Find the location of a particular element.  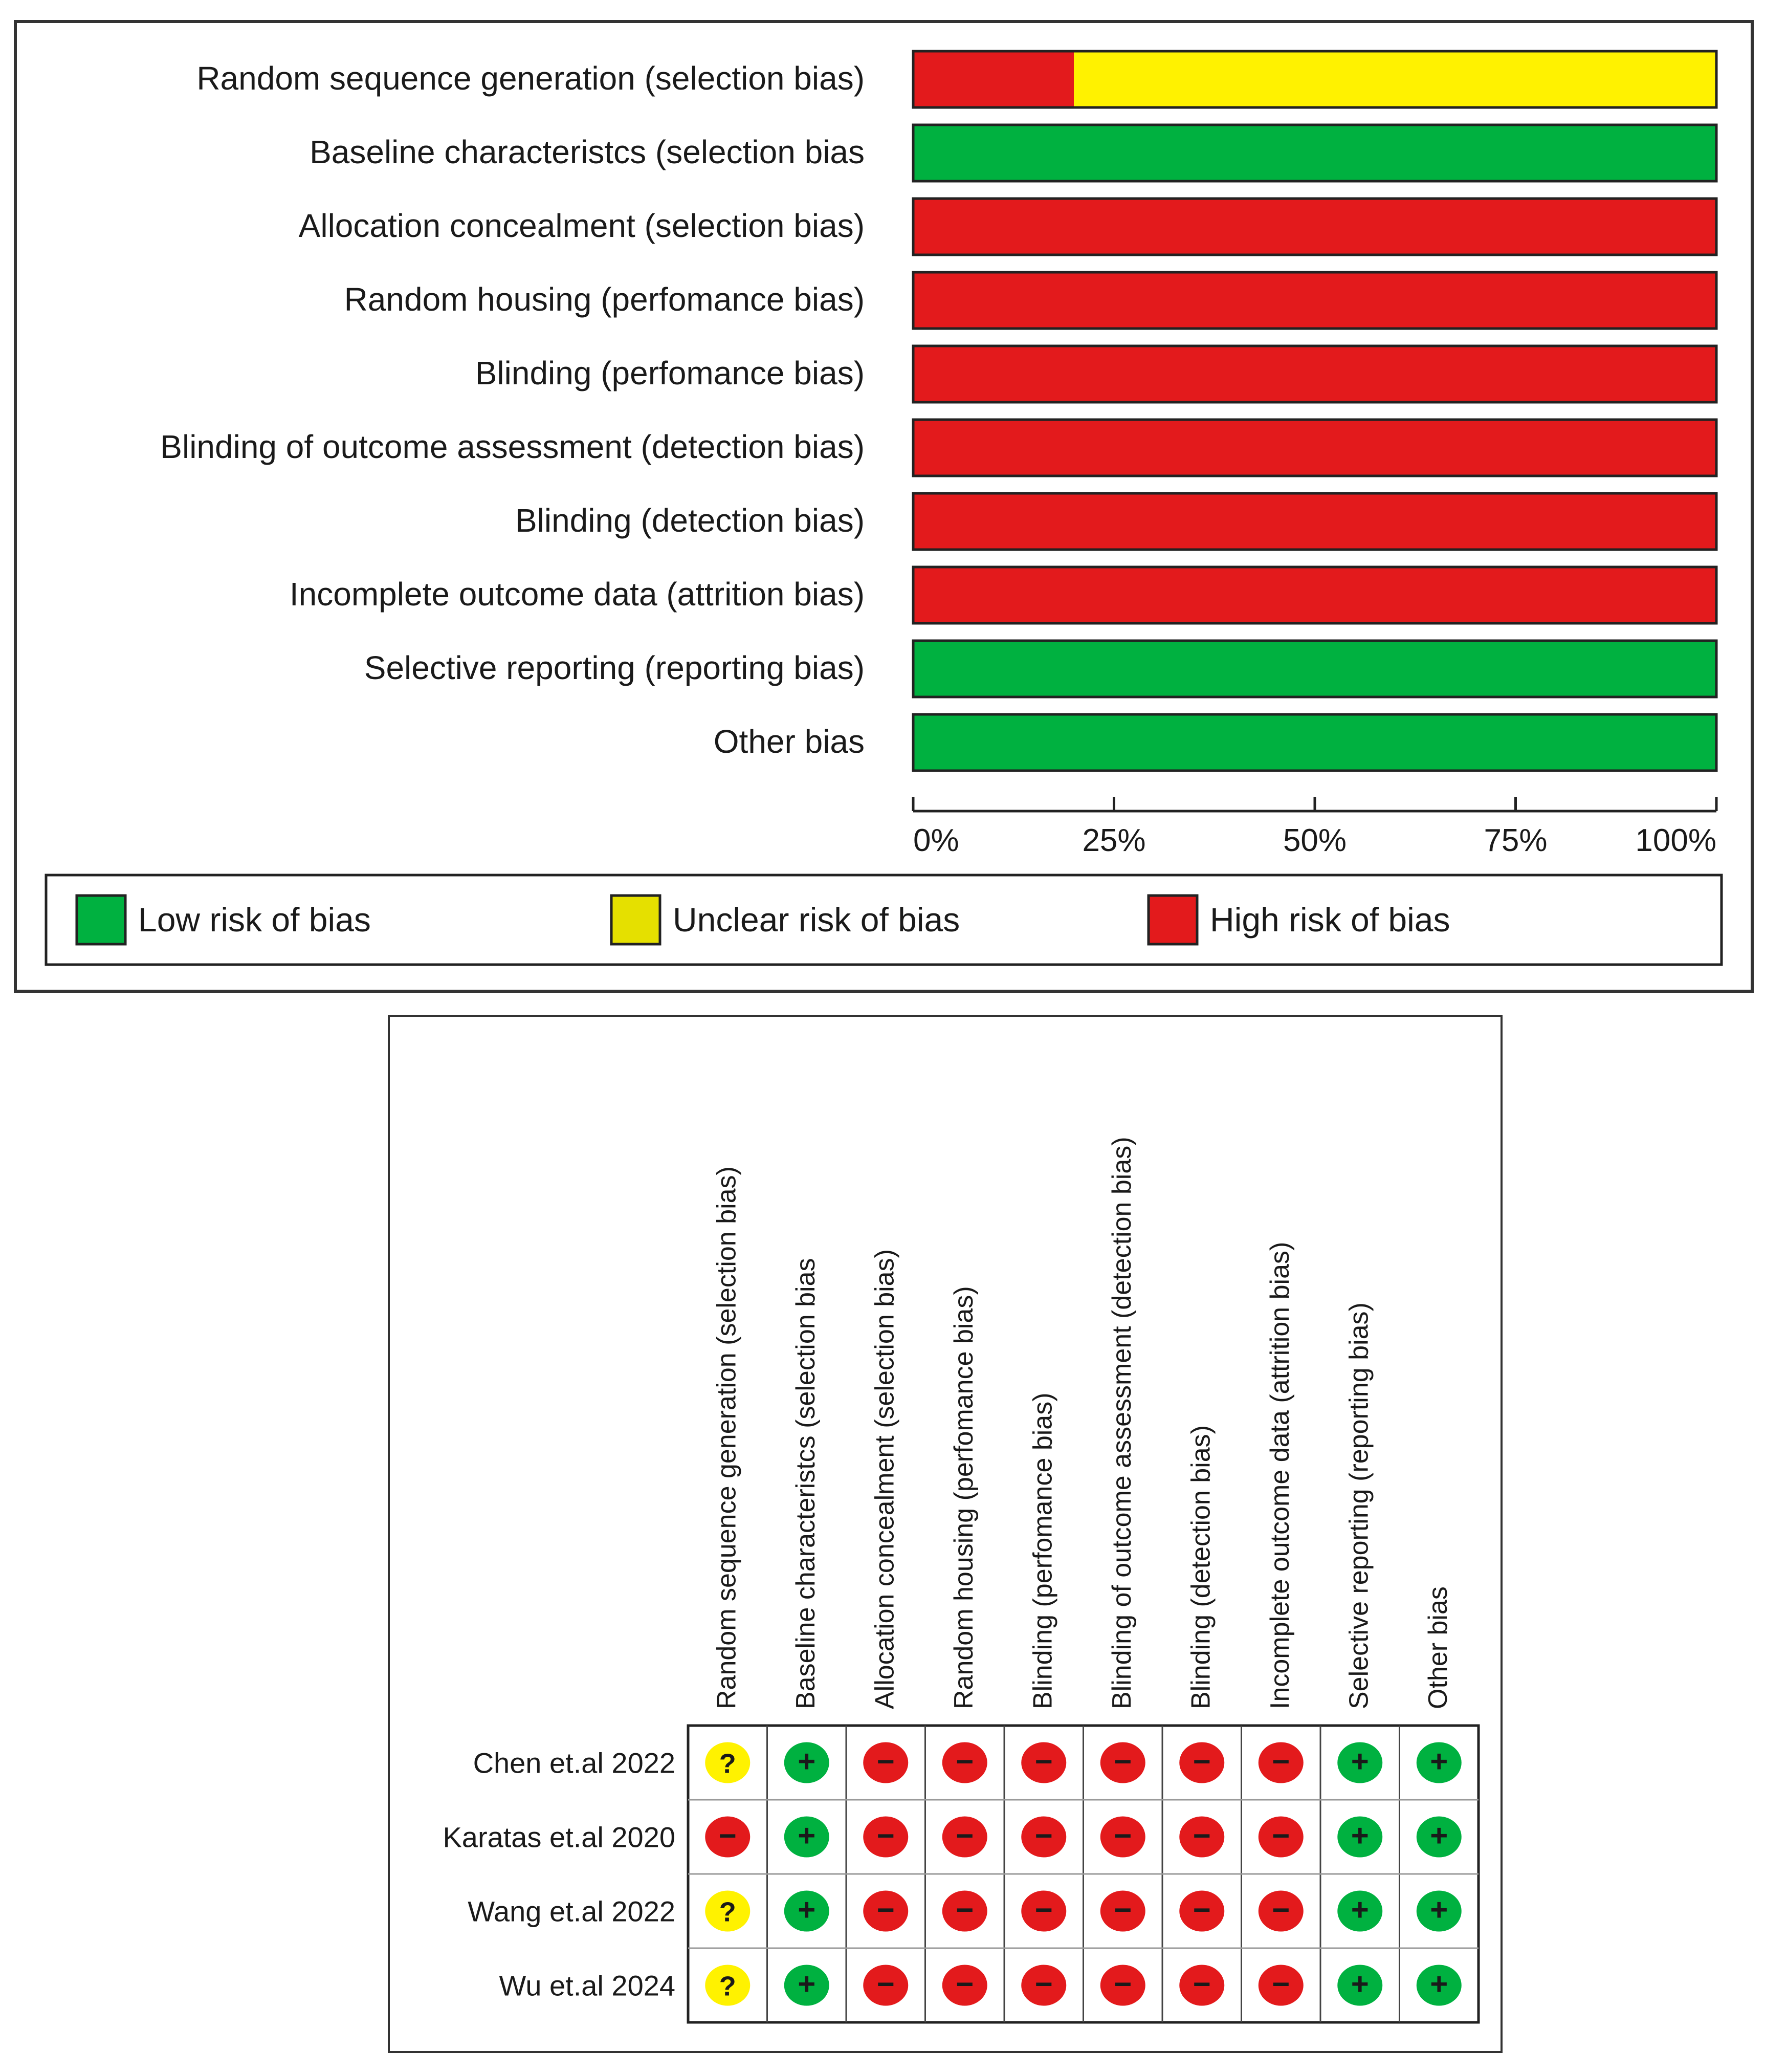

bar-category-label: Baseline characteristcs (selection bias is located at coordinates (587, 152).